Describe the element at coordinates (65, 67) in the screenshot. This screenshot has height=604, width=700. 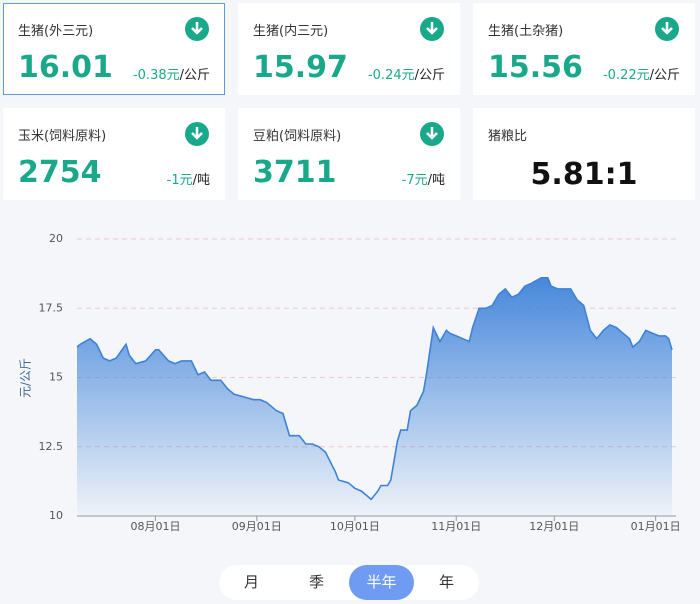
I see `price: 16.01` at that location.